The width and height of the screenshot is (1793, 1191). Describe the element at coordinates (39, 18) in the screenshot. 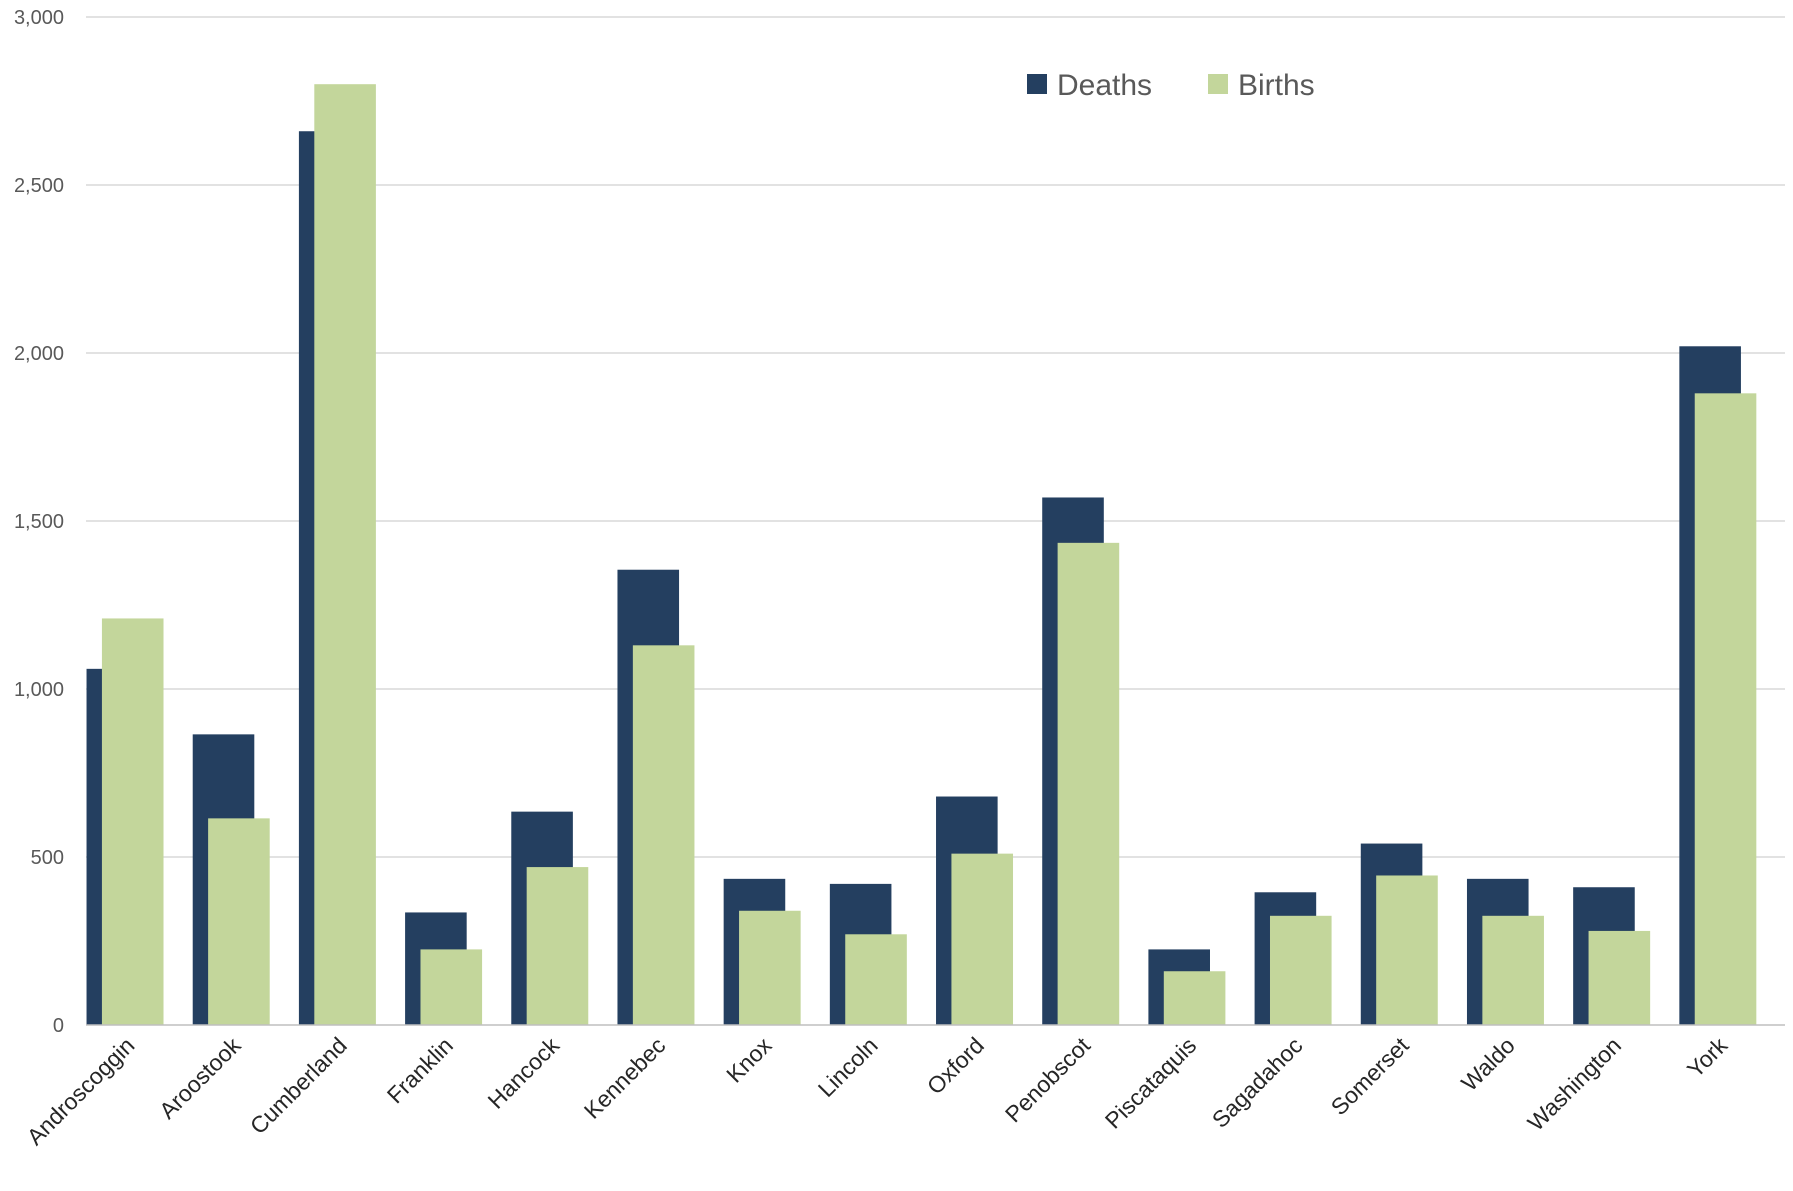

I see `y-tick-label: 3,000` at that location.